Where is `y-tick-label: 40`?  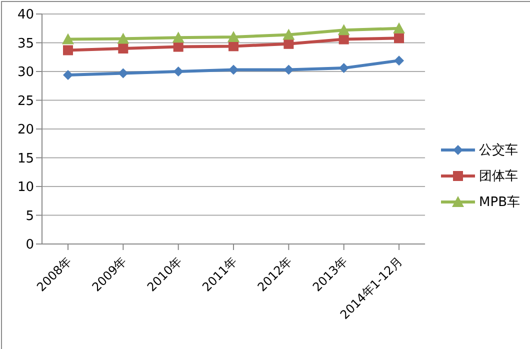
y-tick-label: 40 is located at coordinates (25, 15).